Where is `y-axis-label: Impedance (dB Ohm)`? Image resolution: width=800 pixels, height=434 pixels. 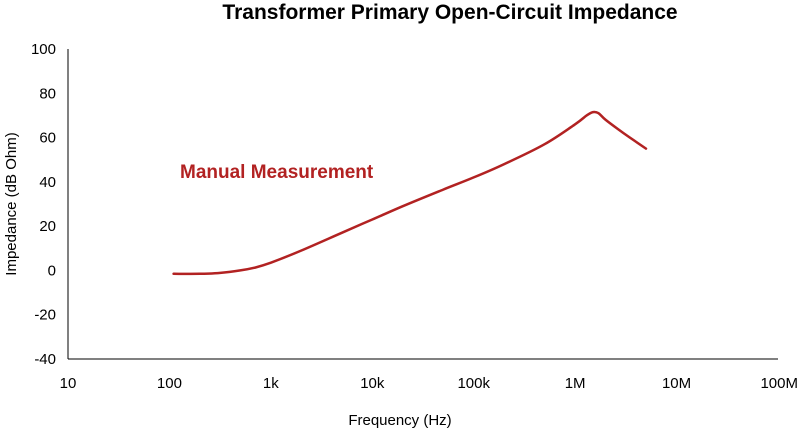
y-axis-label: Impedance (dB Ohm) is located at coordinates (11, 203).